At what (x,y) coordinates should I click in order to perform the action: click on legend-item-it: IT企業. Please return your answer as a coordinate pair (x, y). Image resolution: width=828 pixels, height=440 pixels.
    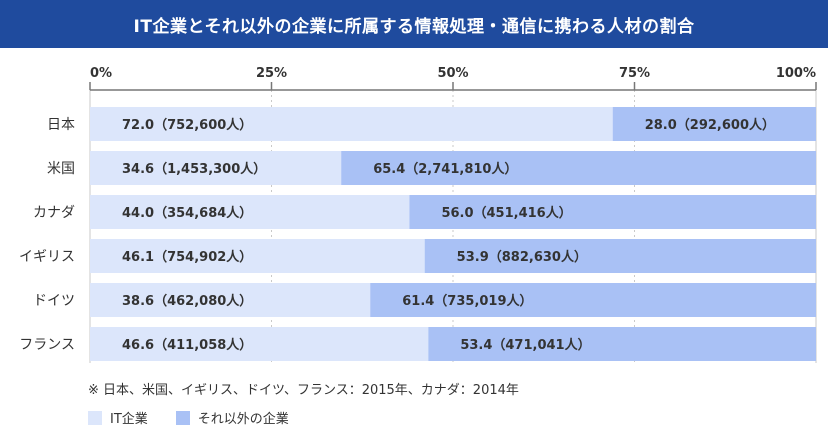
    Looking at the image, I should click on (118, 417).